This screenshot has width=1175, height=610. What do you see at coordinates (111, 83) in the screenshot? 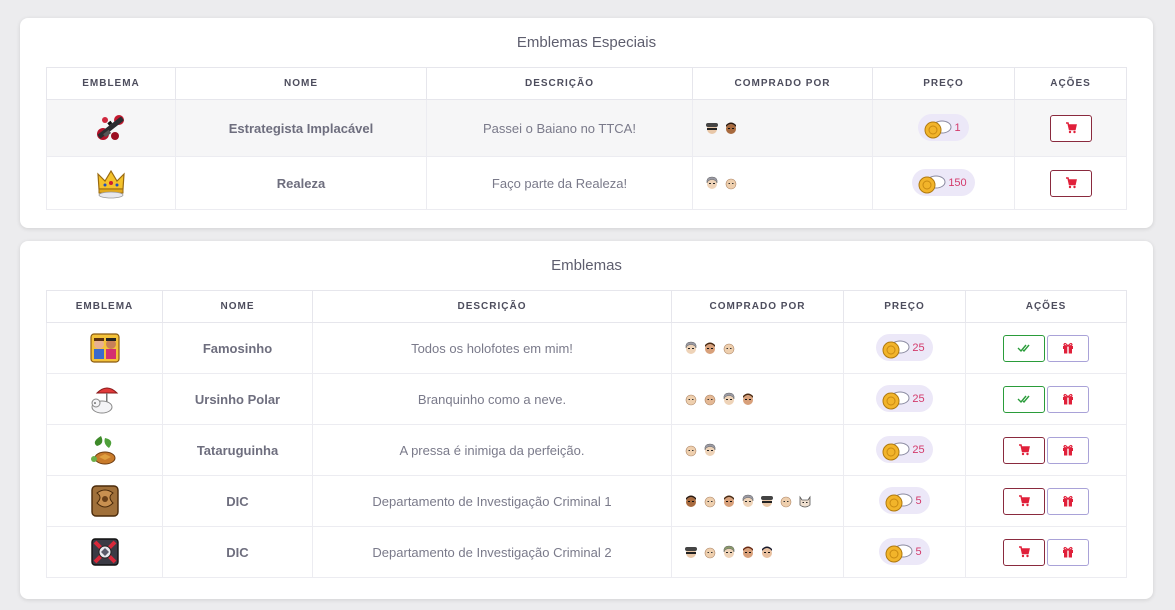
I see `column-header-emblema: Emblema` at bounding box center [111, 83].